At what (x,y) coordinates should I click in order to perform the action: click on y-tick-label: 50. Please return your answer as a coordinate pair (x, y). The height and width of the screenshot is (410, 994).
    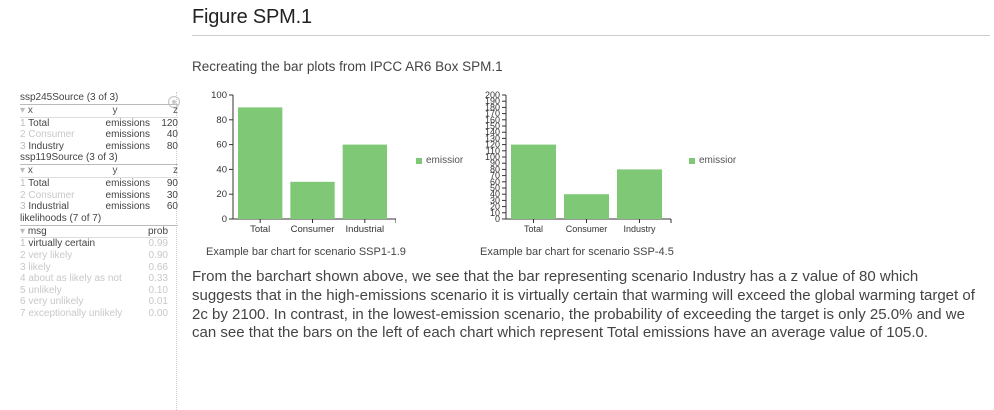
    Looking at the image, I should click on (495, 188).